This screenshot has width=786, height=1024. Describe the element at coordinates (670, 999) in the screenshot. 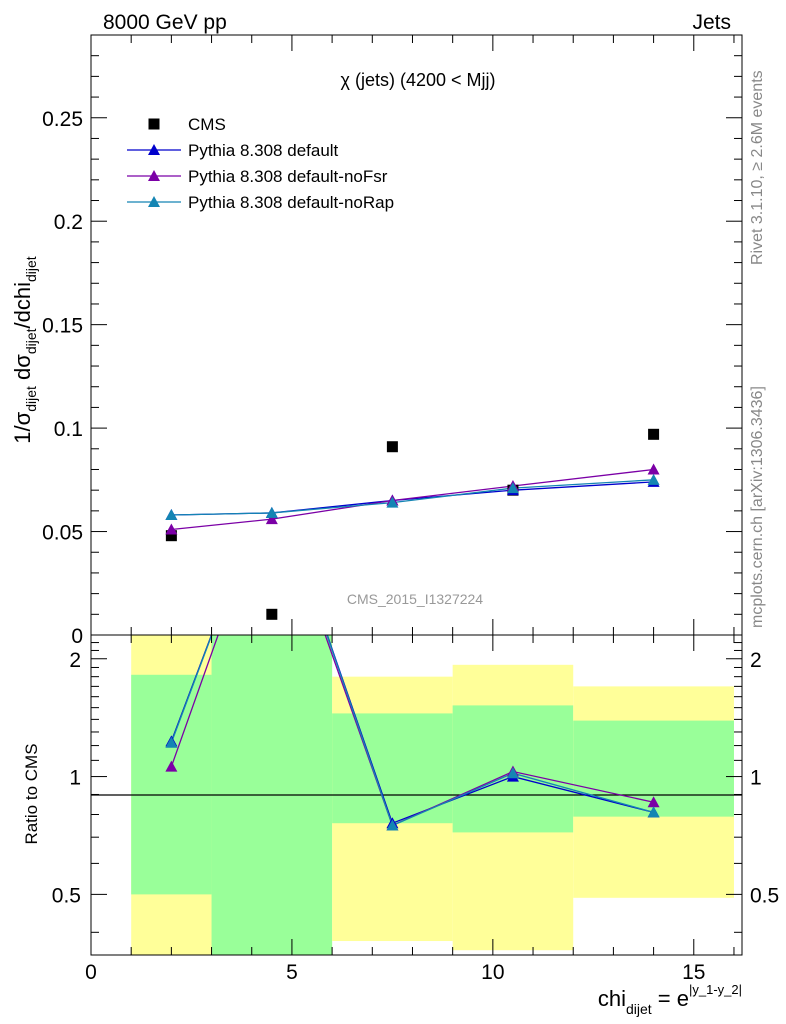

I see `ratio-xlabel: chidijet = e|y_1-y_2|` at that location.